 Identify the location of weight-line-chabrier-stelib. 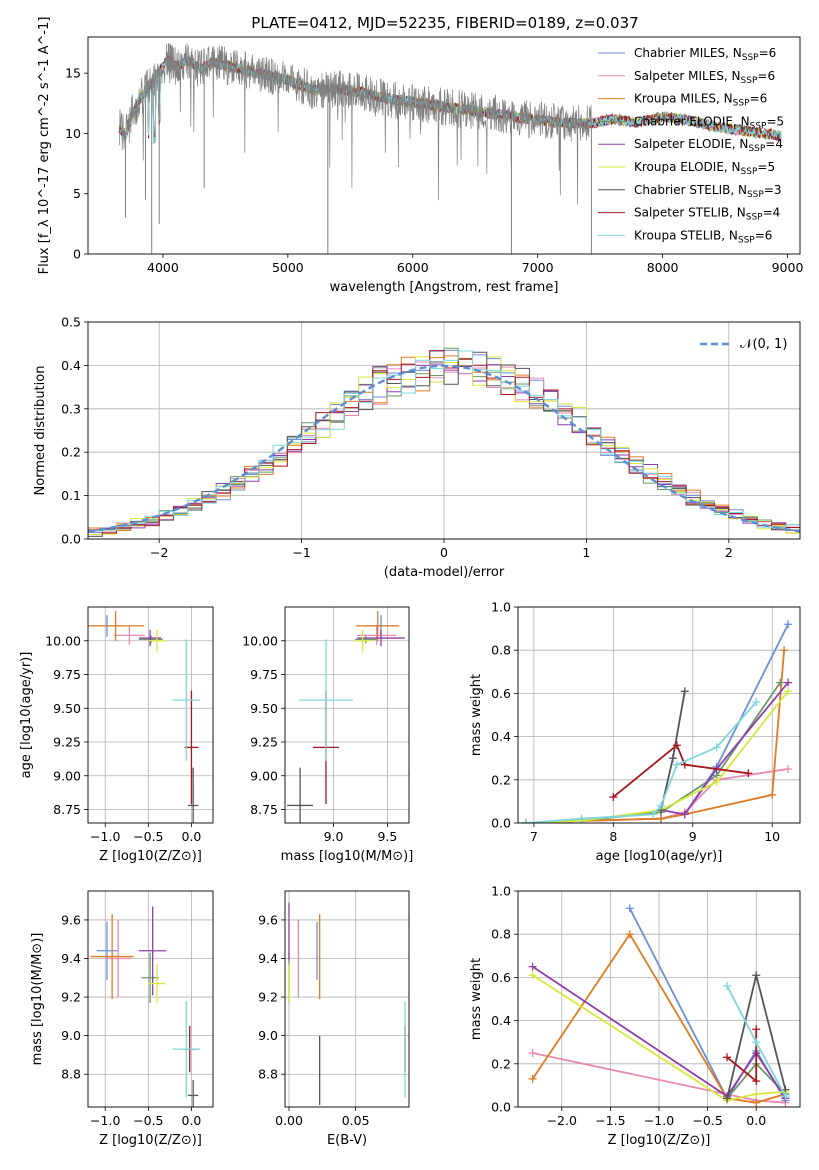
(673, 751).